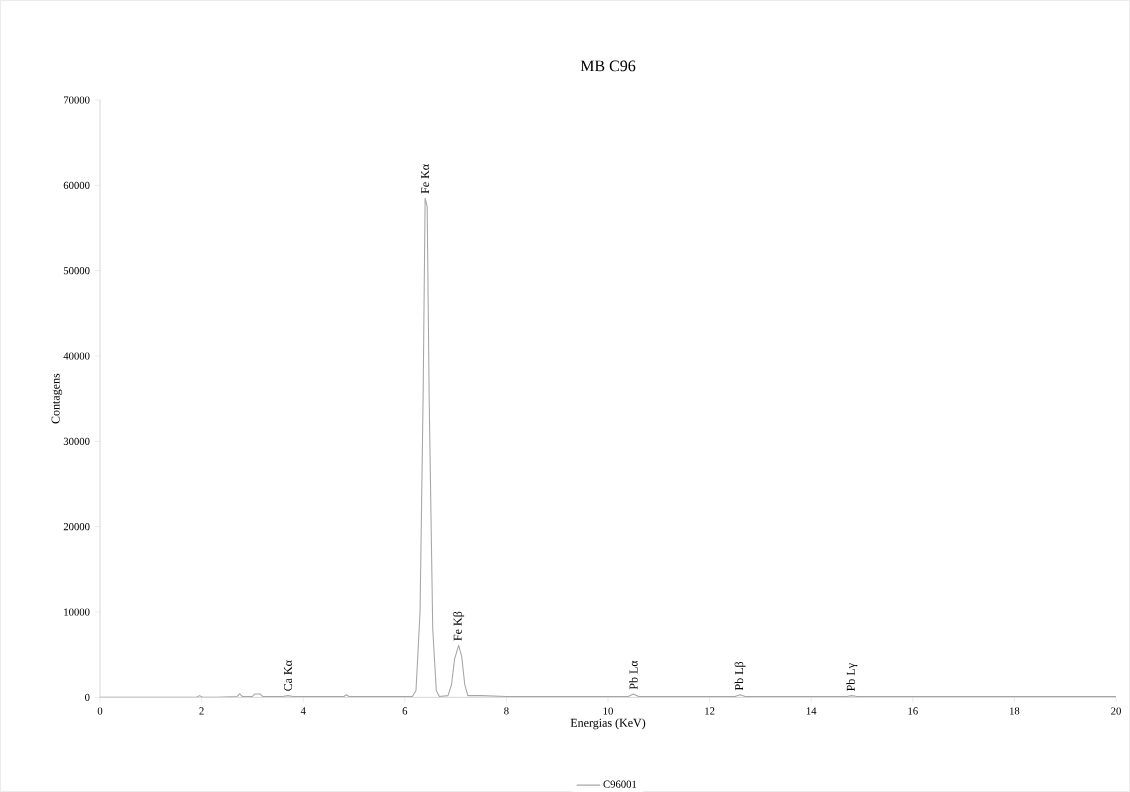 Image resolution: width=1130 pixels, height=792 pixels. What do you see at coordinates (852, 677) in the screenshot?
I see `annotation: Pb Lγ` at bounding box center [852, 677].